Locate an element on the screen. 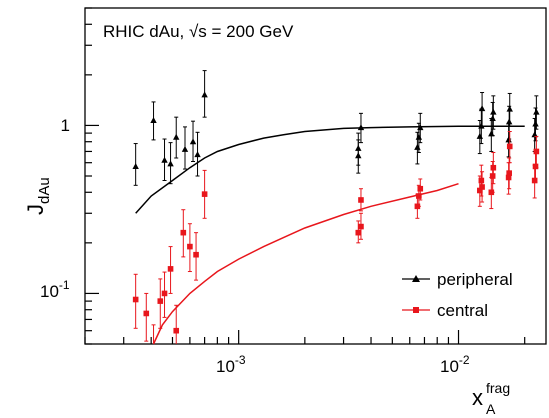 The image size is (549, 418). y-tick-label-1: 1 is located at coordinates (65, 125).